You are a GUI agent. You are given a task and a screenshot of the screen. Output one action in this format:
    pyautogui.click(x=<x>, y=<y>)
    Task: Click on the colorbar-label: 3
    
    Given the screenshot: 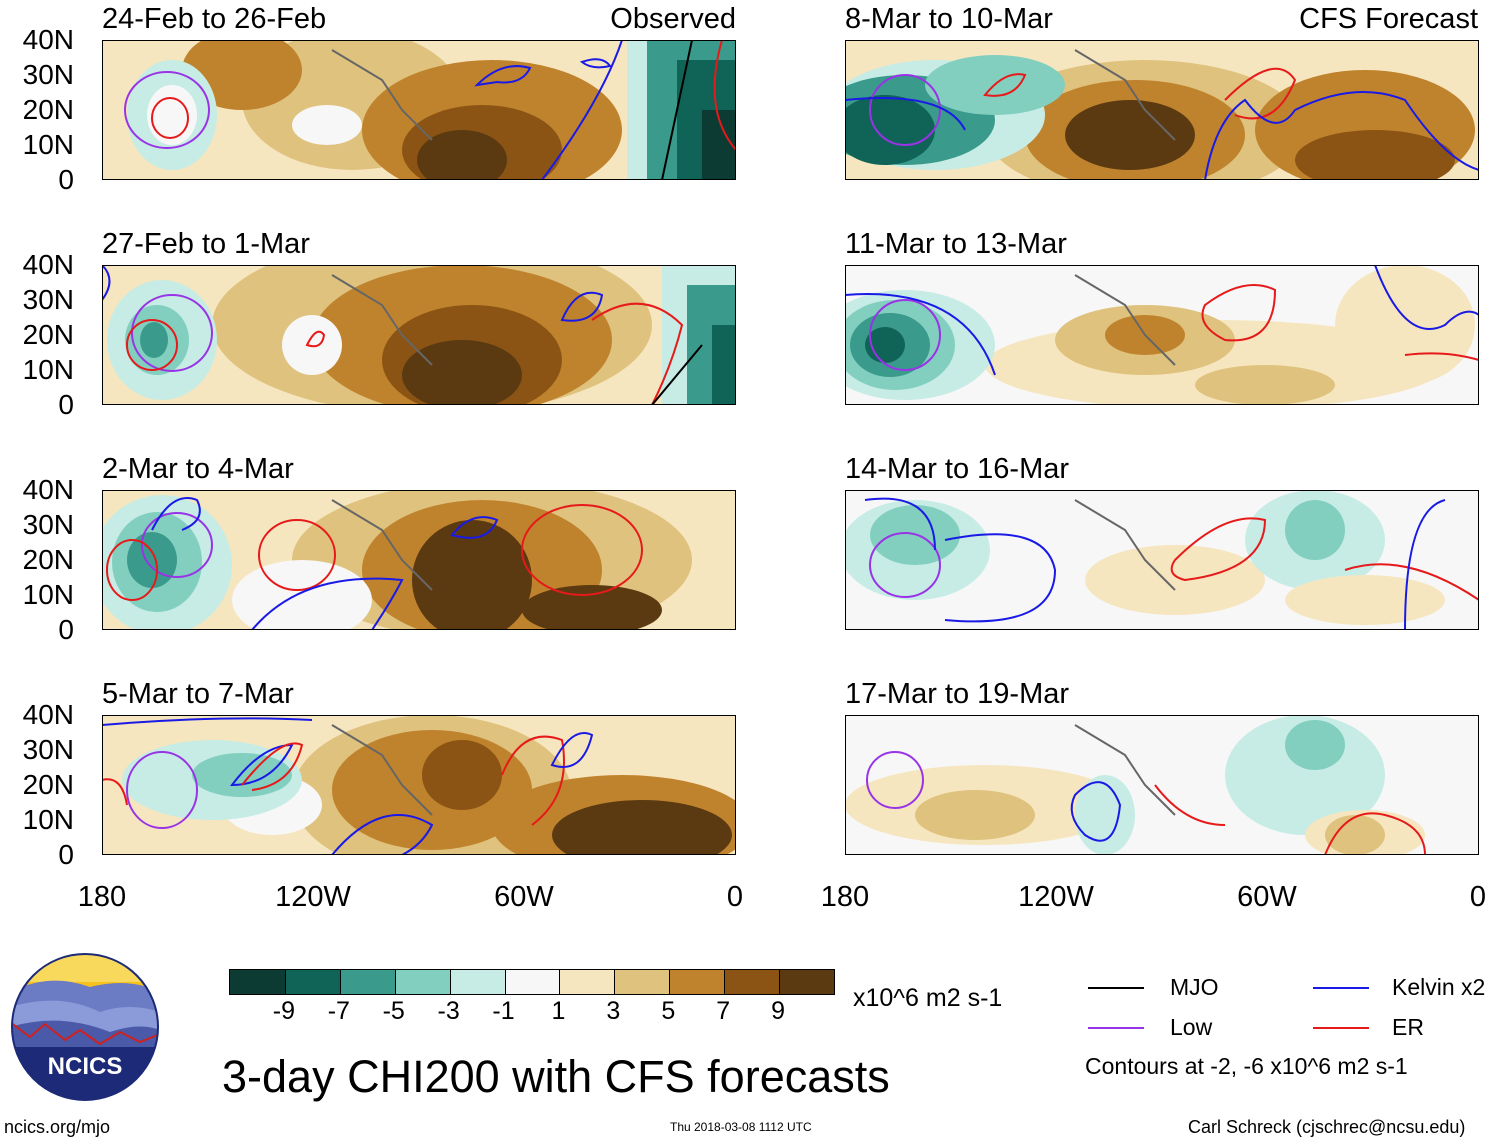 What is the action you would take?
    pyautogui.click(x=613, y=1011)
    